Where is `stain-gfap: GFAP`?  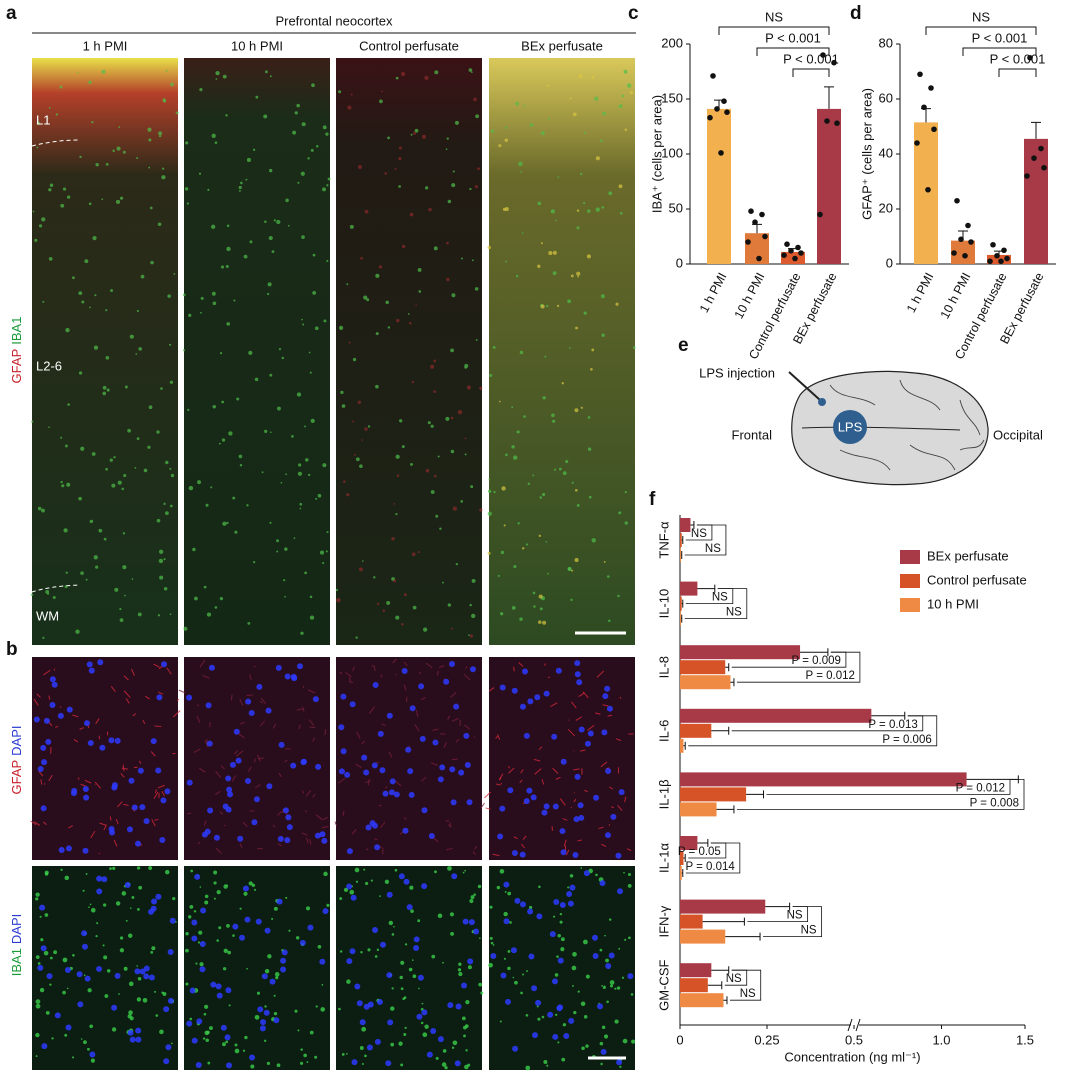 stain-gfap: GFAP is located at coordinates (16, 777).